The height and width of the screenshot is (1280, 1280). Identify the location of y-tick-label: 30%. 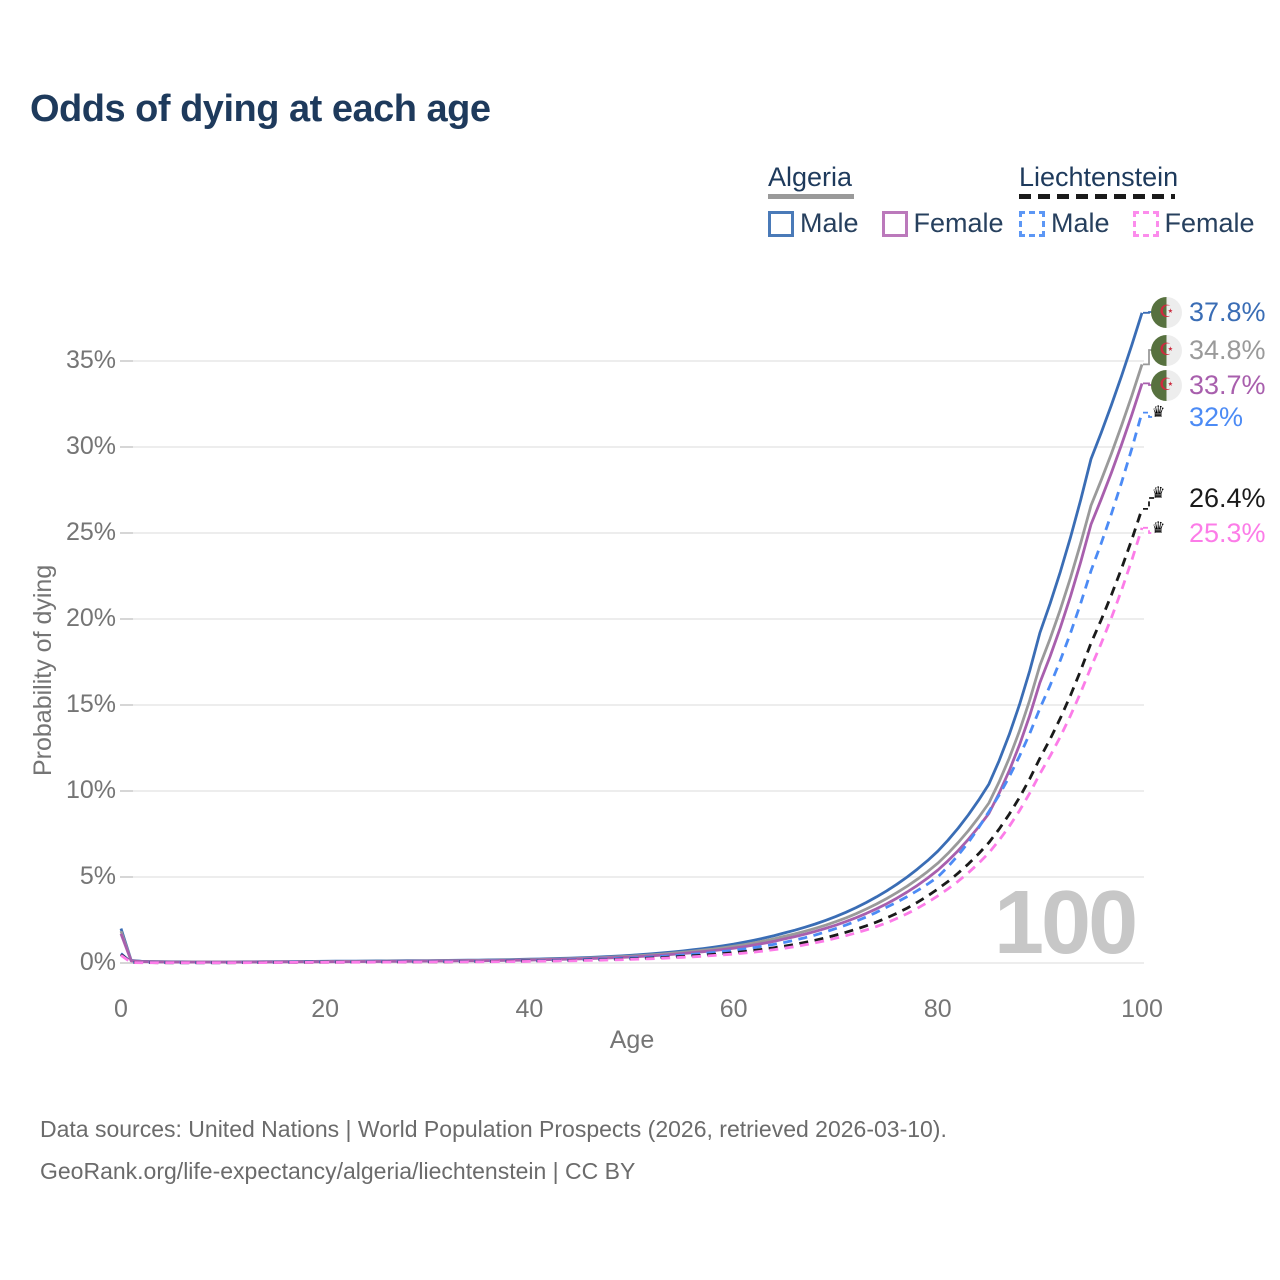
(90, 446).